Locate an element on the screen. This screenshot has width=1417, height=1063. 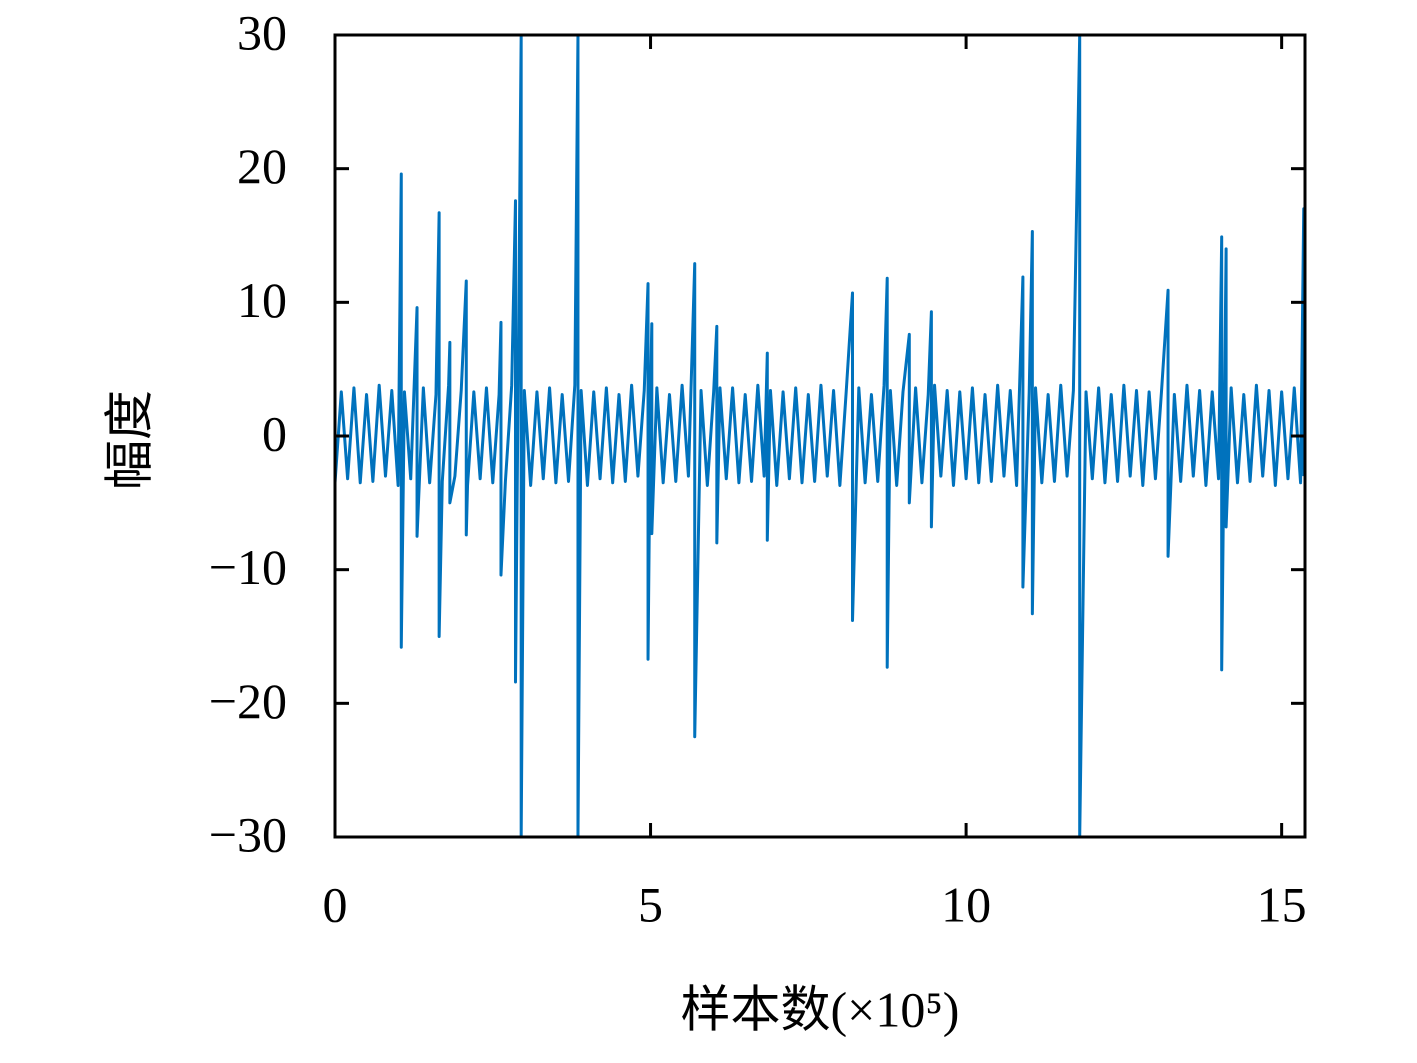
y-tick-label: 30 is located at coordinates (262, 32).